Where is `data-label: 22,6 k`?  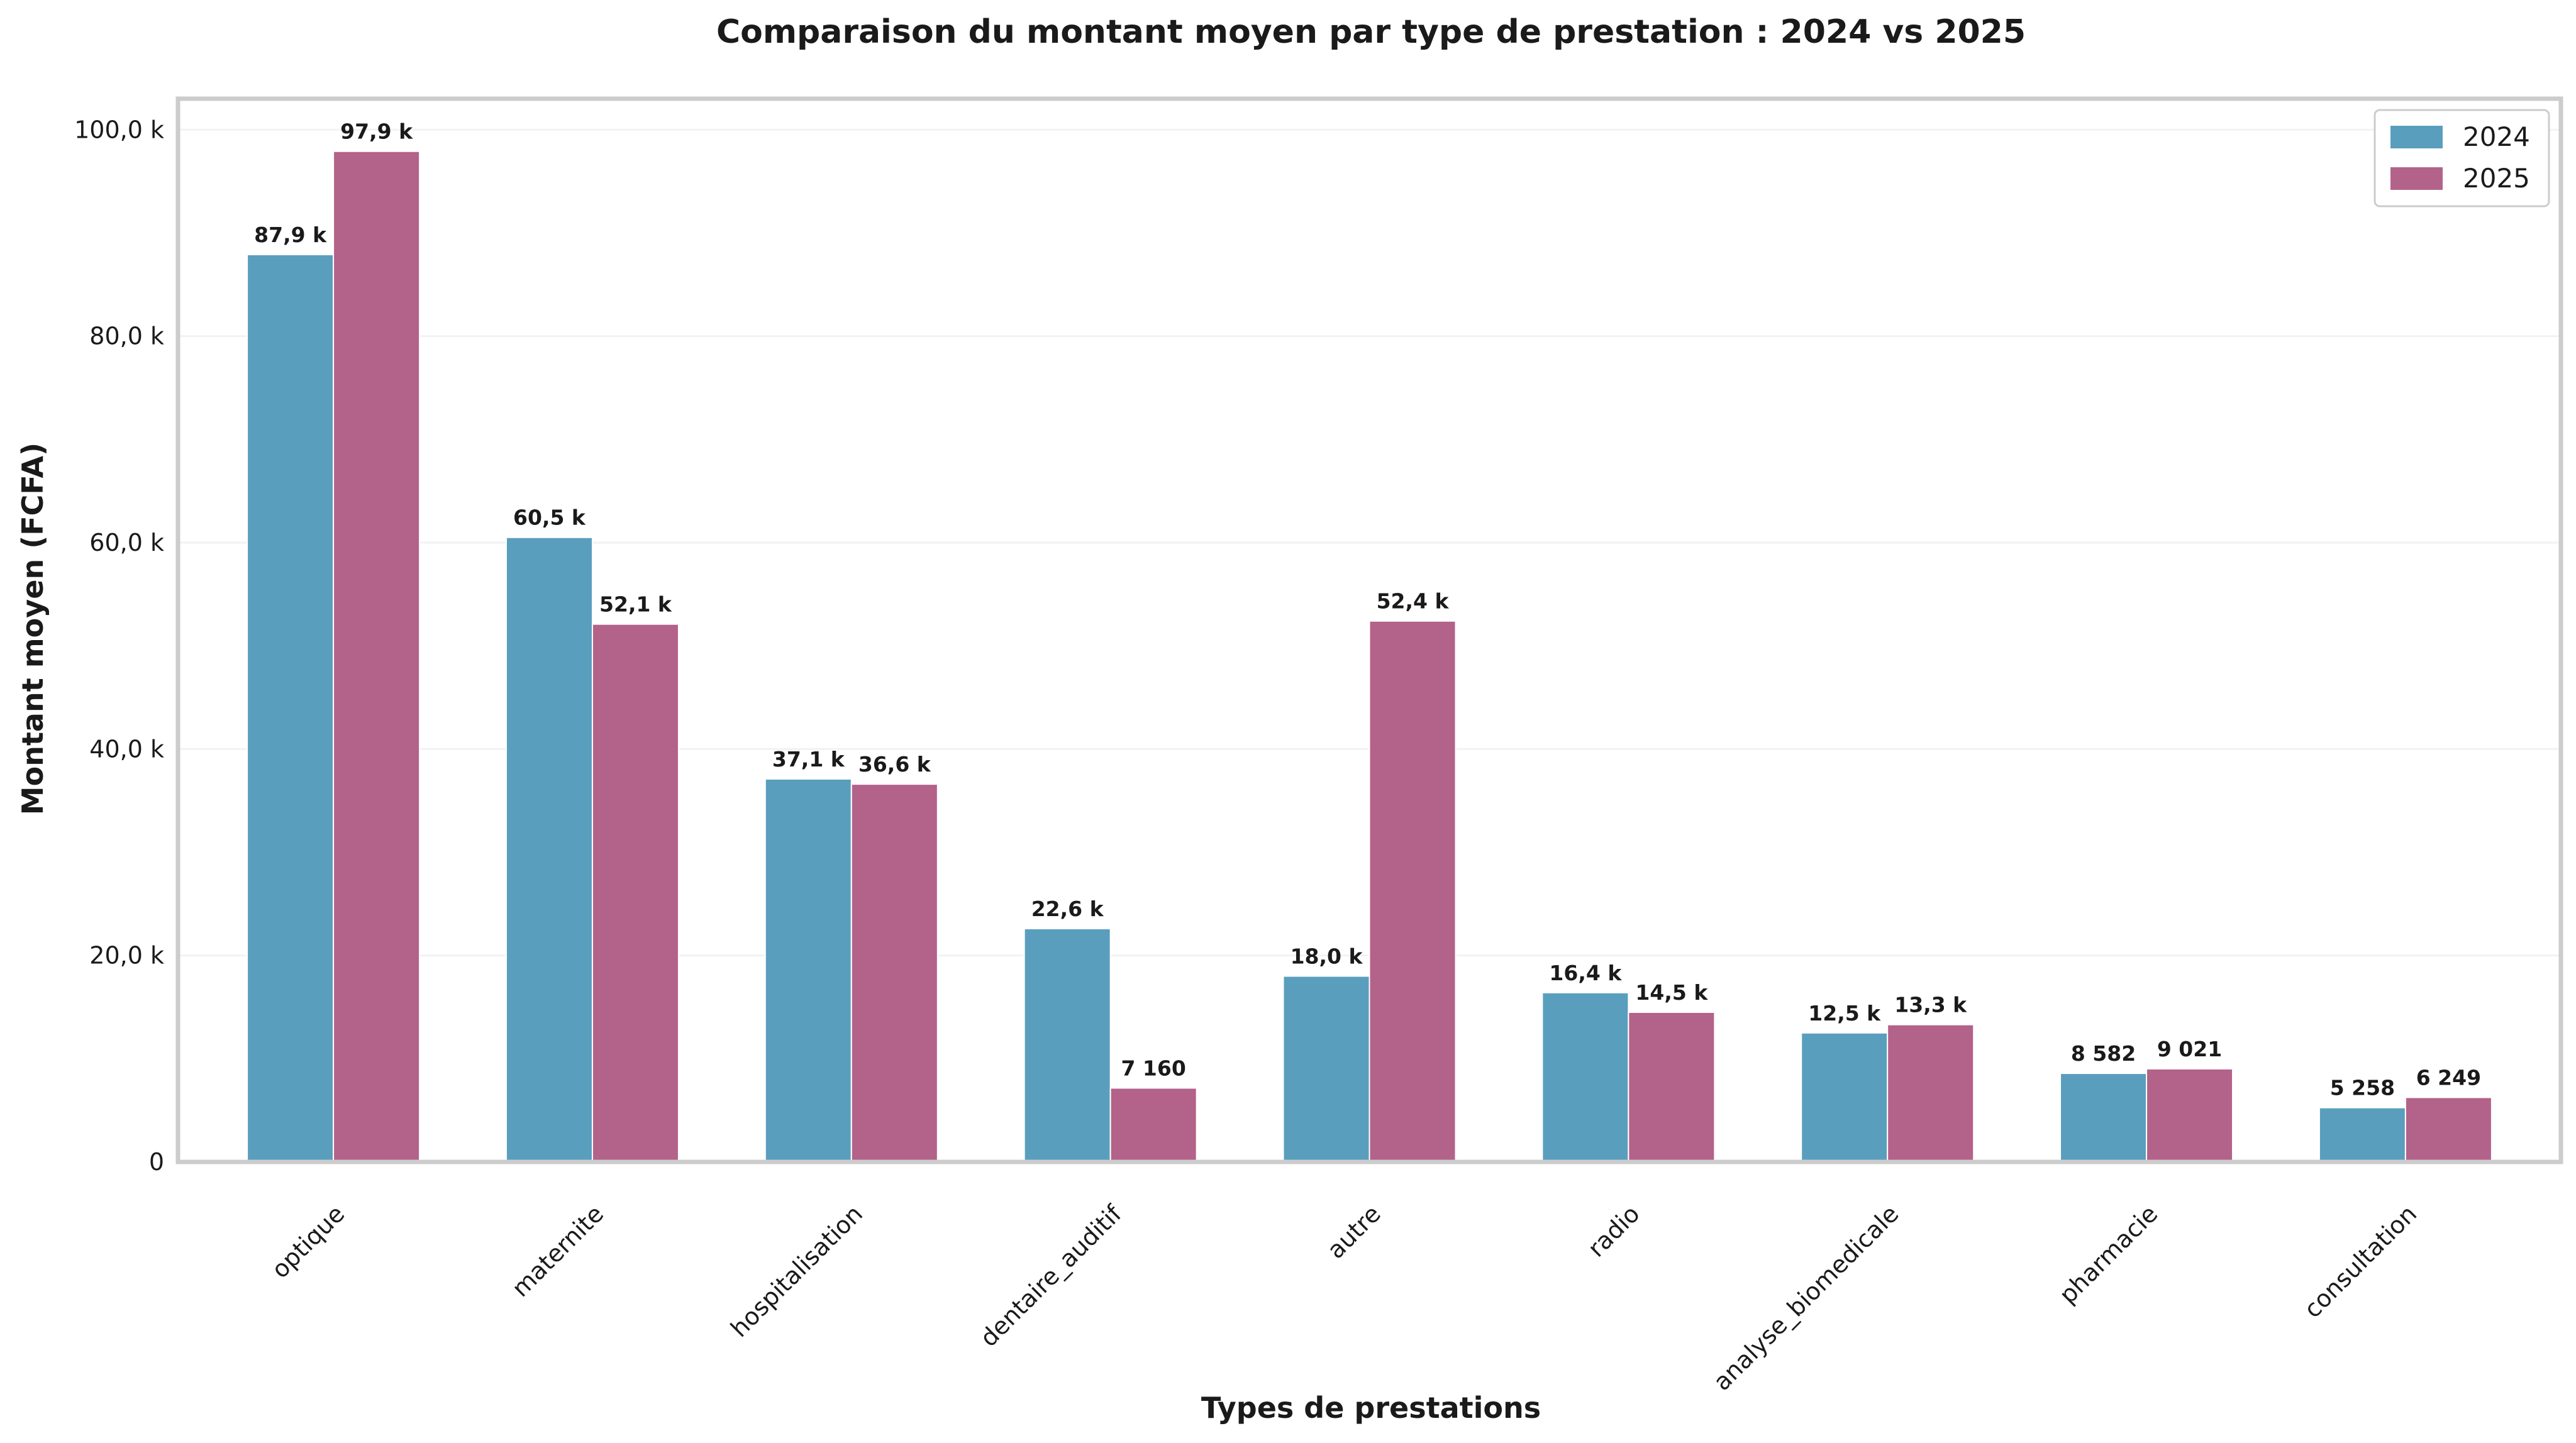
data-label: 22,6 k is located at coordinates (1067, 909).